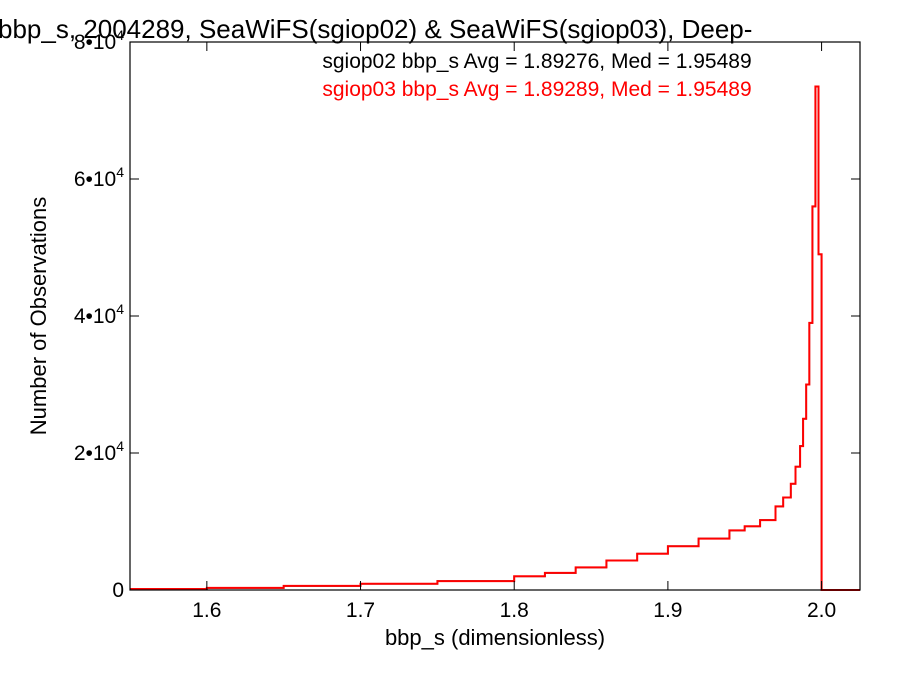  What do you see at coordinates (667, 610) in the screenshot?
I see `x-tick-label-3: 1.9` at bounding box center [667, 610].